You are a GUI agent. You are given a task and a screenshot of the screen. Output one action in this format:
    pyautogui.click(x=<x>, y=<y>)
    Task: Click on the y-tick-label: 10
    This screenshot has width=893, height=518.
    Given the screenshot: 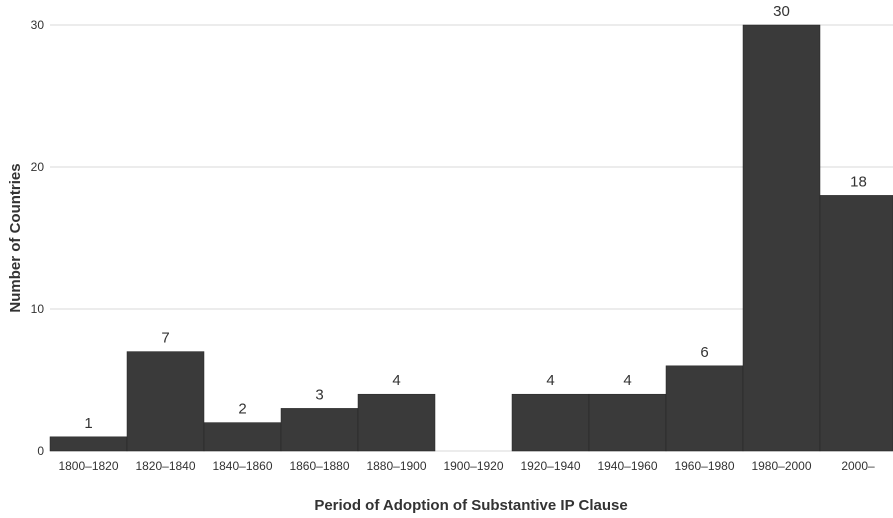 What is the action you would take?
    pyautogui.click(x=38, y=309)
    